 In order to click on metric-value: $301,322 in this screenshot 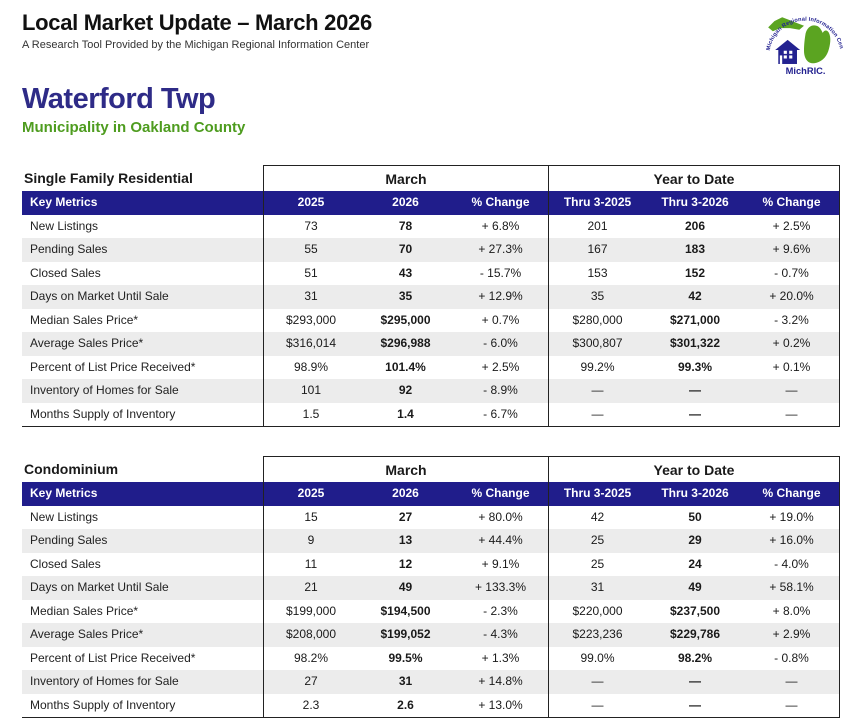, I will do `click(695, 344)`.